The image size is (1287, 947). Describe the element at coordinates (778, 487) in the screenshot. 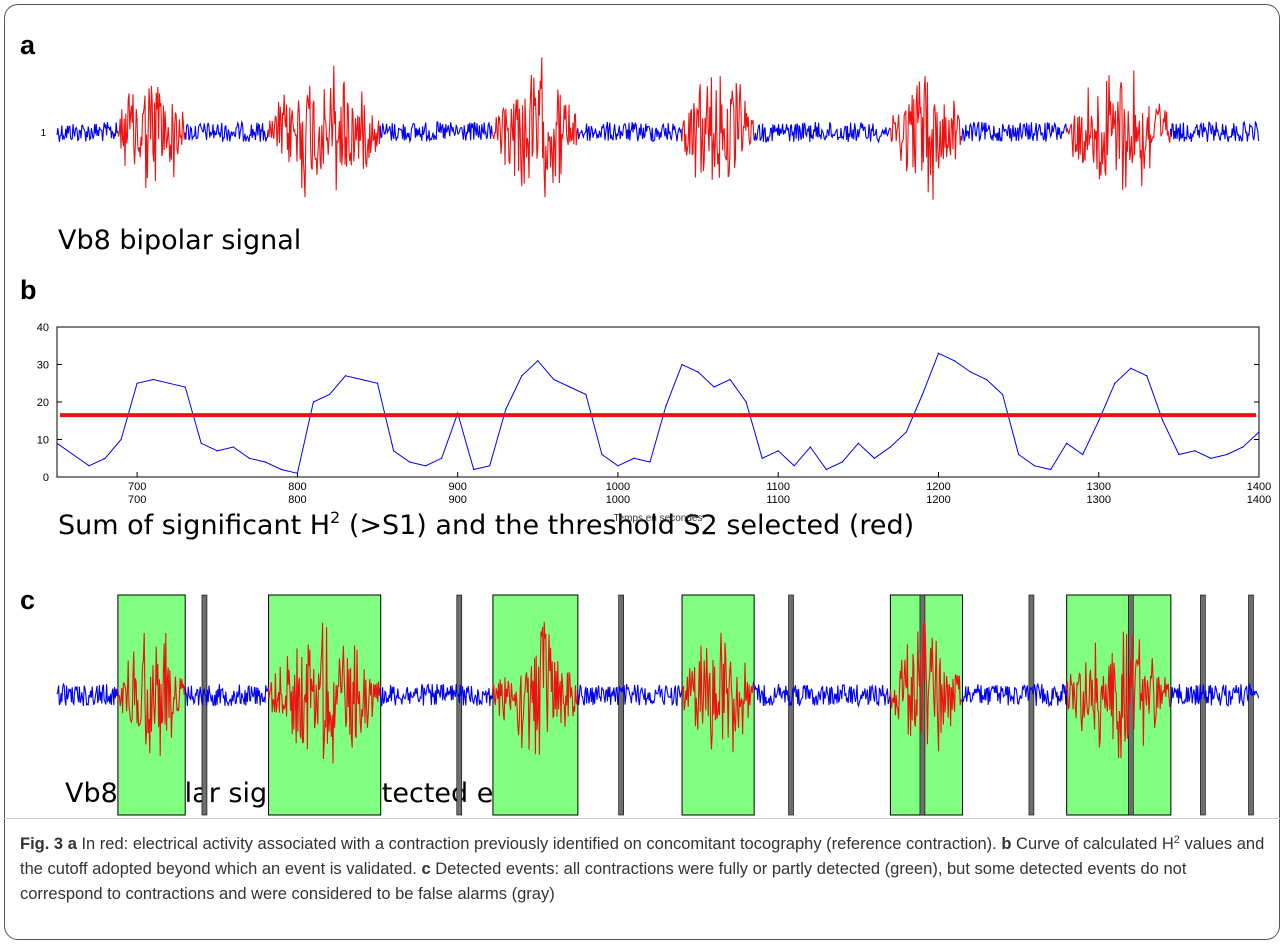

I see `panel-b-xtick-label-1100: 1100` at that location.